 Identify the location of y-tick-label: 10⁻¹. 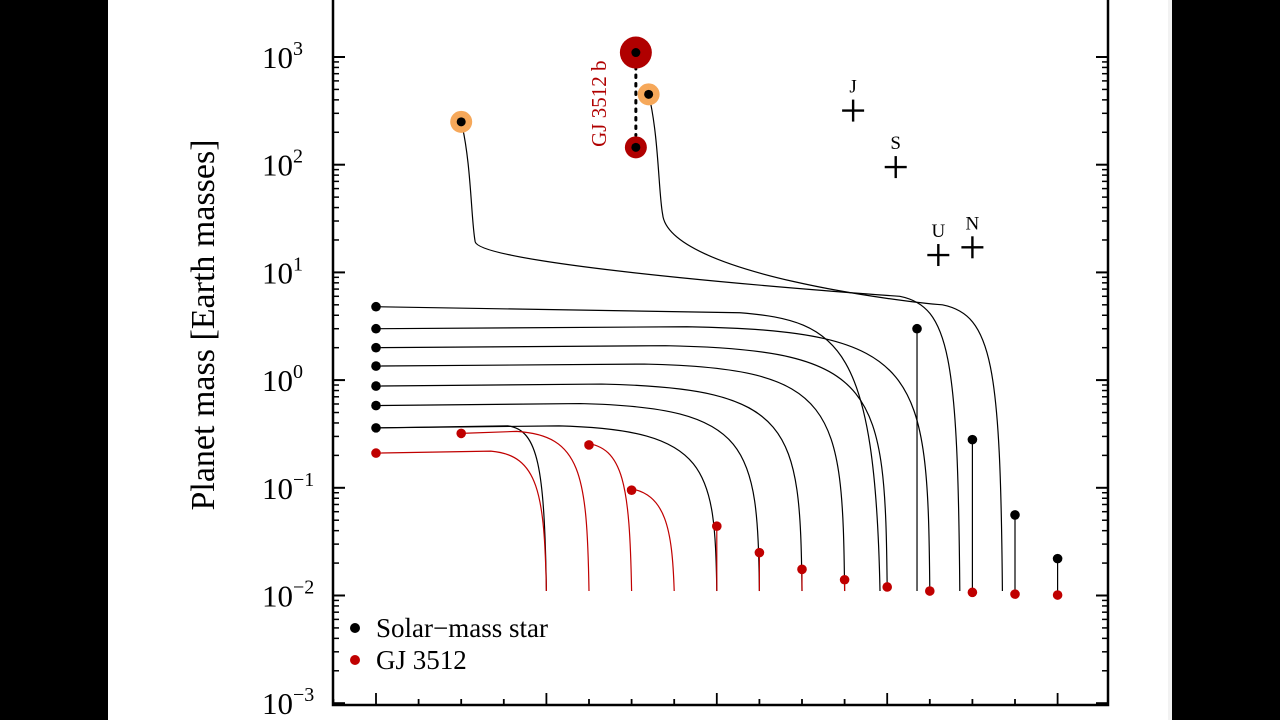
(288, 487).